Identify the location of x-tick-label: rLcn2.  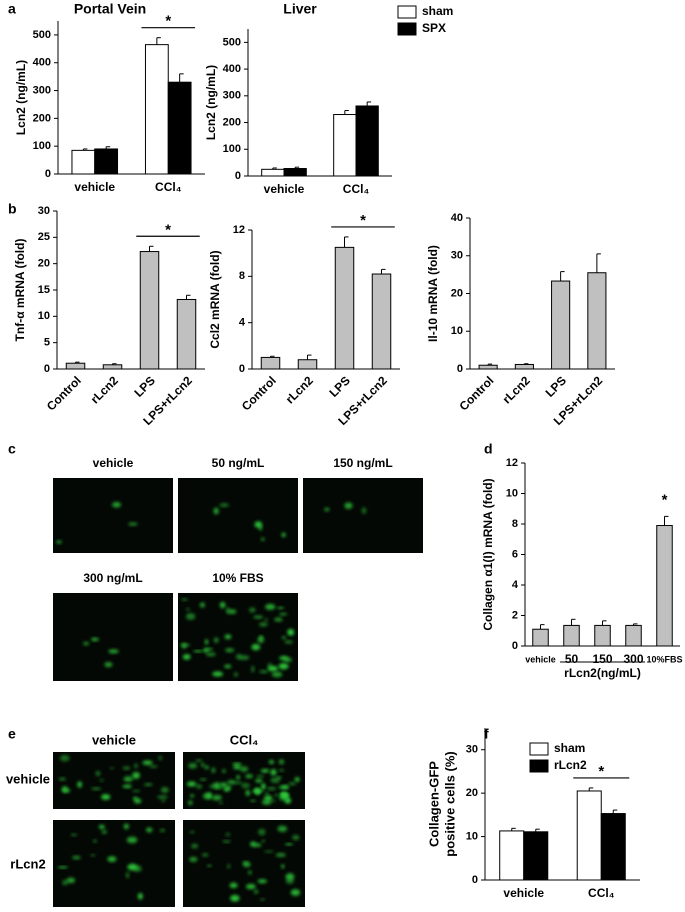
(516, 389).